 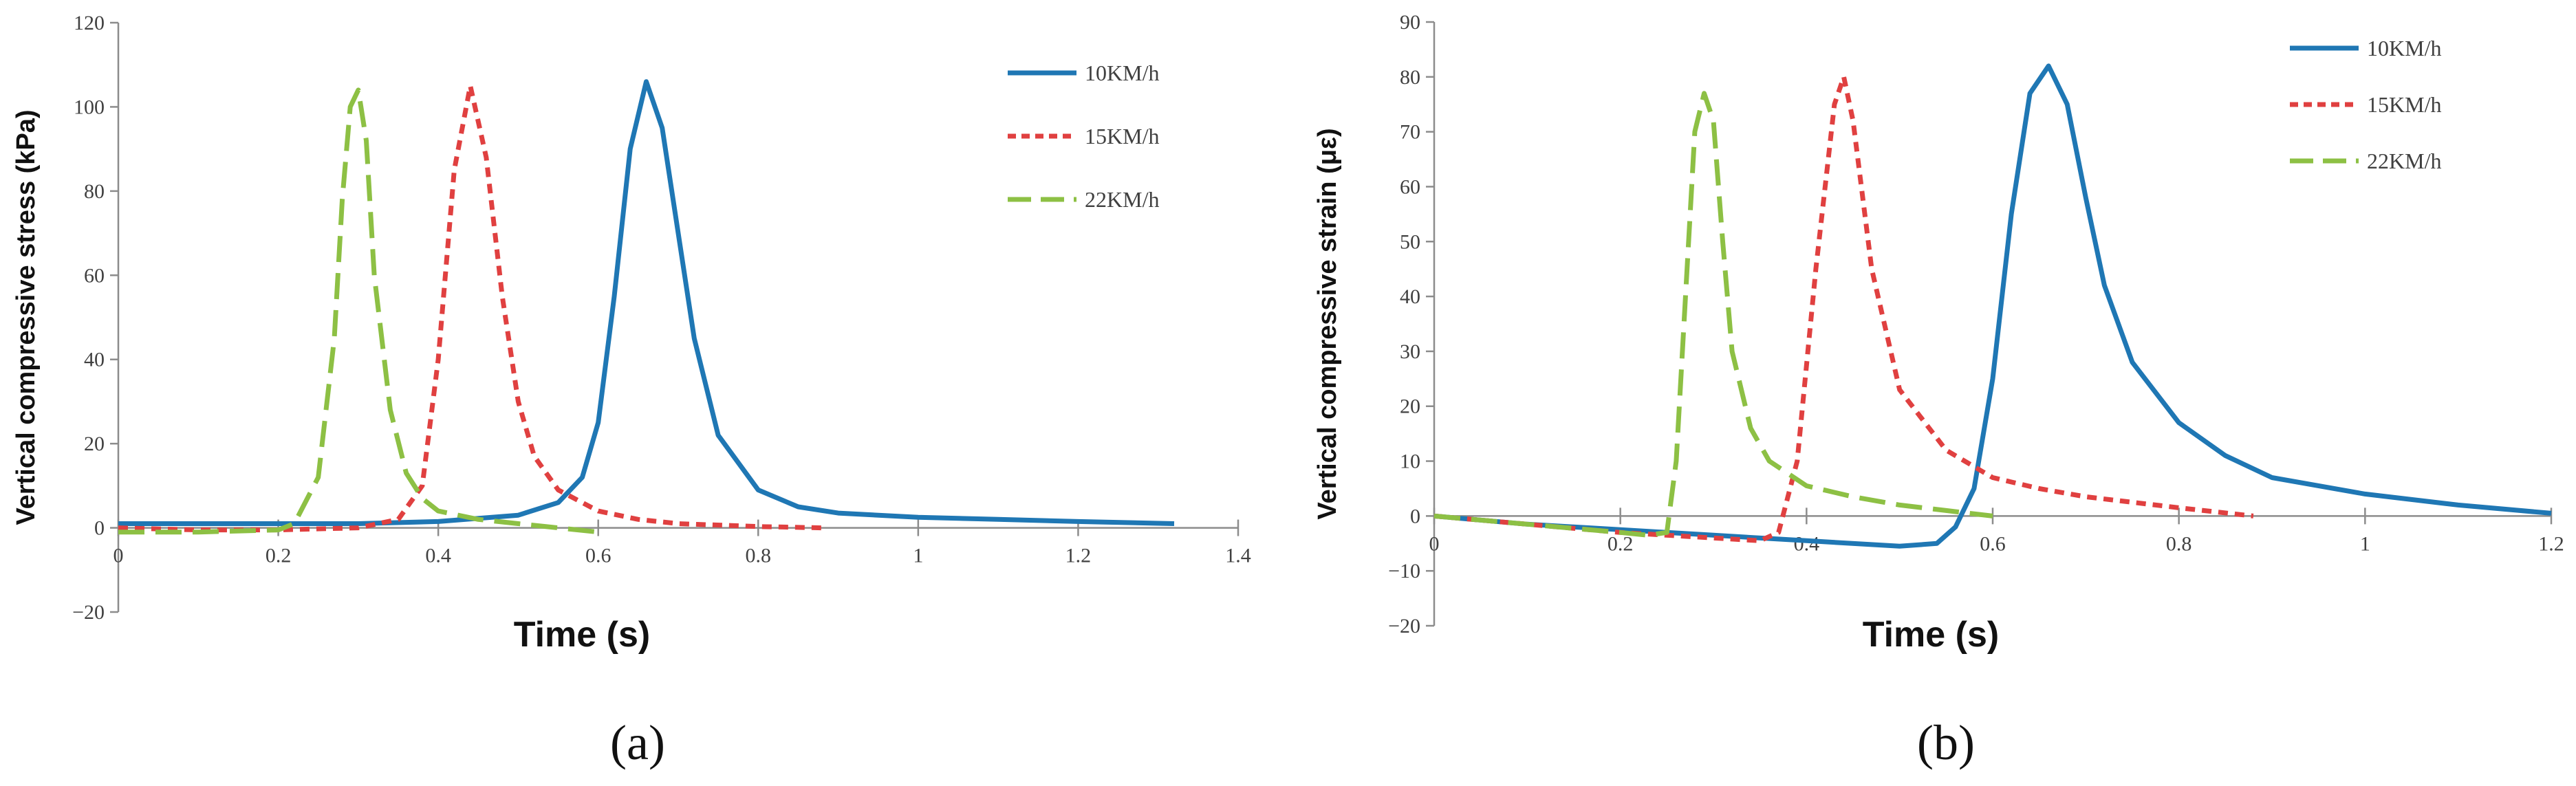 I want to click on x-tick-label: 1.4, so click(x=1238, y=556).